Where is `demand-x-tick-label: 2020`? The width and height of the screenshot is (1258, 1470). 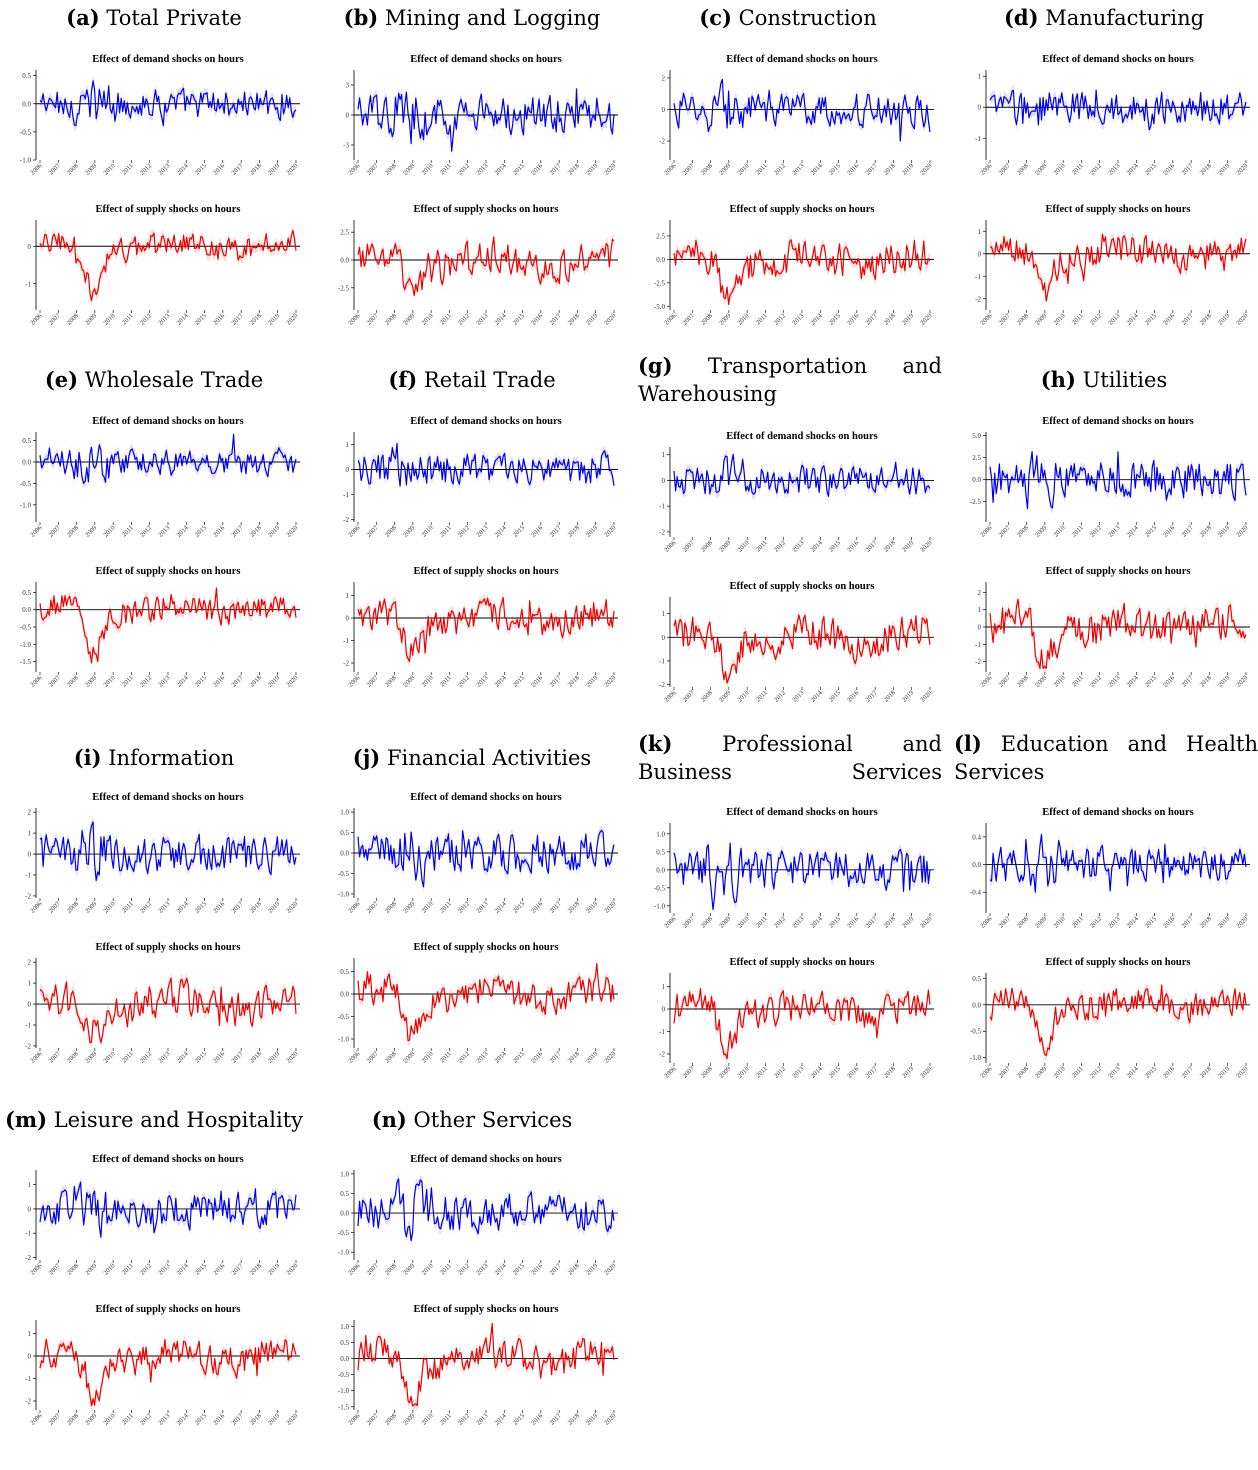
demand-x-tick-label: 2020 is located at coordinates (926, 546).